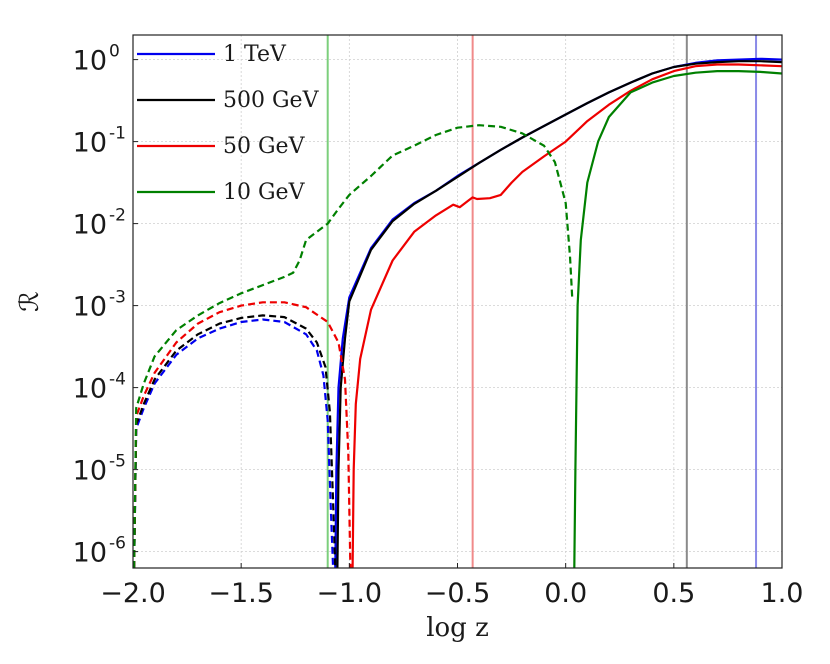  What do you see at coordinates (264, 146) in the screenshot?
I see `legend-label: 50 GeV` at bounding box center [264, 146].